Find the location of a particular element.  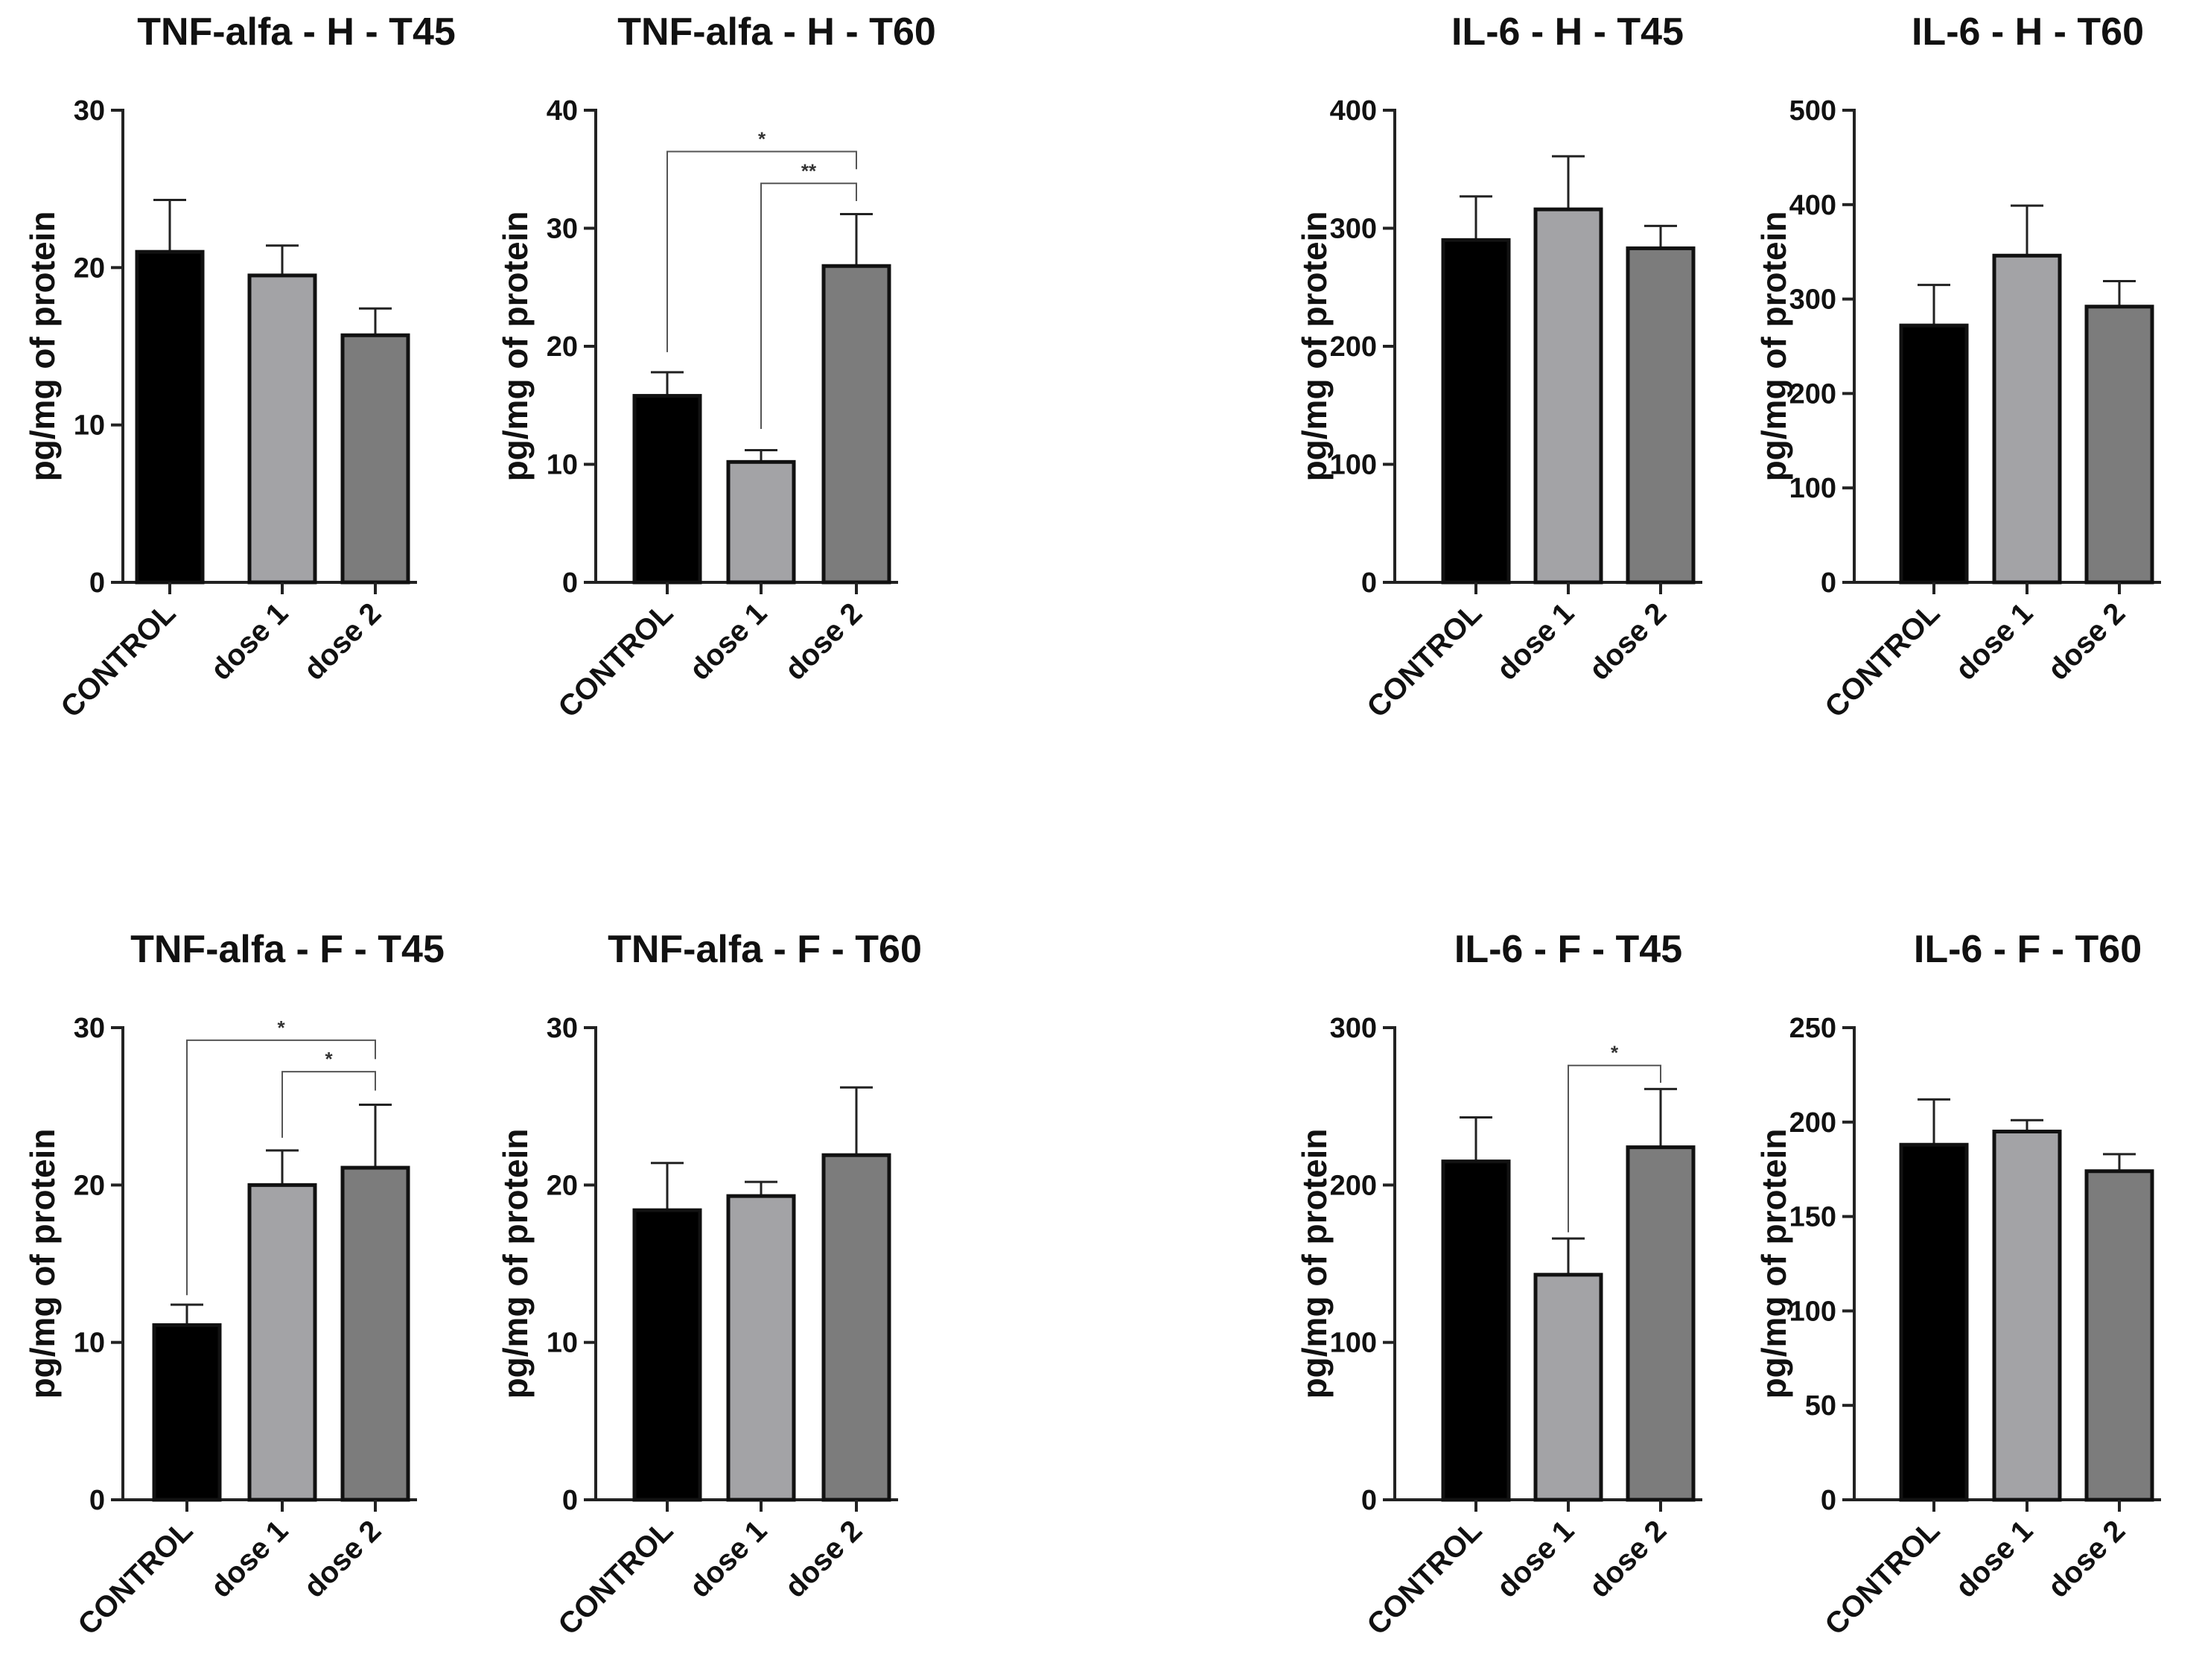

y-tick-label: 50 is located at coordinates (1820, 1406).